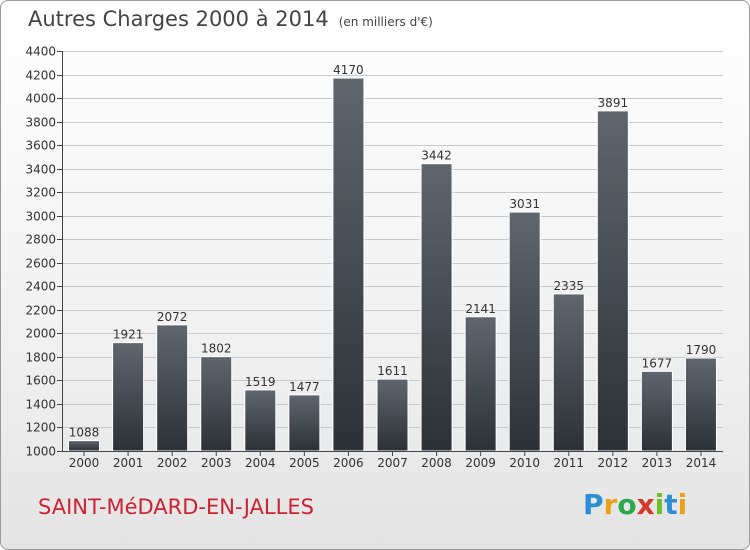 The width and height of the screenshot is (750, 550). Describe the element at coordinates (40, 240) in the screenshot. I see `y-tick-label: 2800` at that location.